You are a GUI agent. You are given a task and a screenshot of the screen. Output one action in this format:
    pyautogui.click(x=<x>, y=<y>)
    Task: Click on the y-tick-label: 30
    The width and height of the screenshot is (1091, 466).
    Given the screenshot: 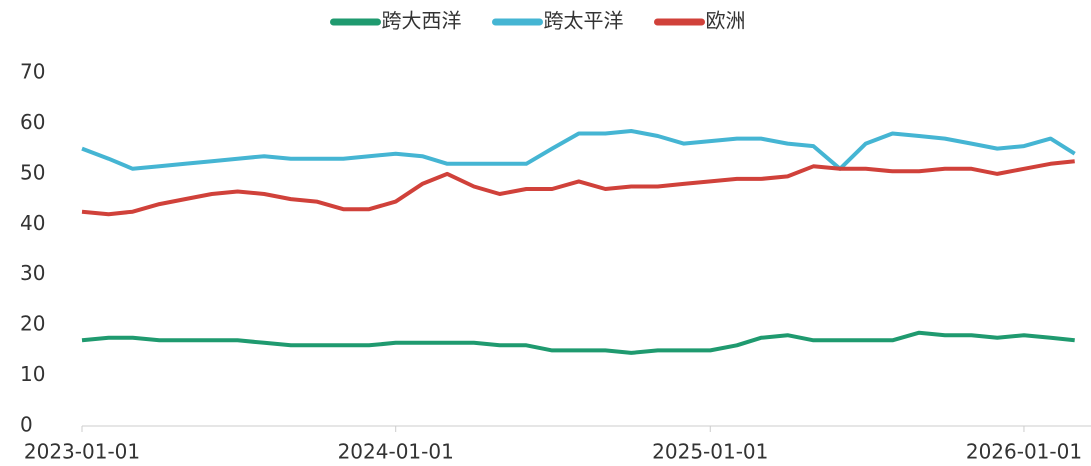 What is the action you would take?
    pyautogui.click(x=32, y=273)
    